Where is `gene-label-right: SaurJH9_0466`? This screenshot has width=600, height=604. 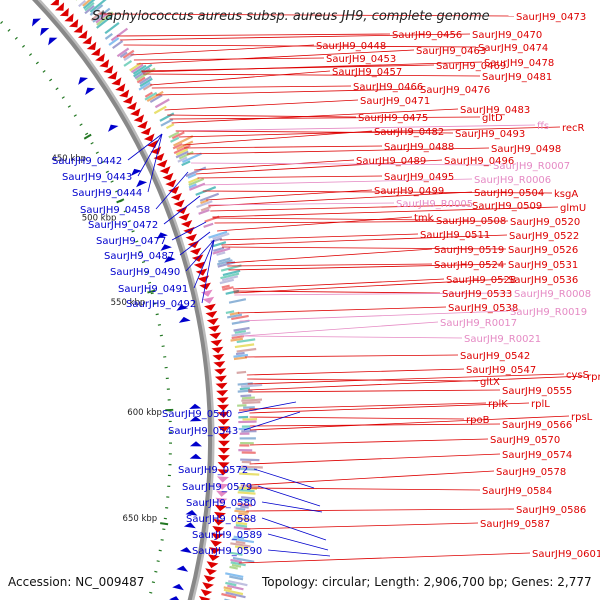
gene-label-right: SaurJH9_0466 is located at coordinates (388, 87).